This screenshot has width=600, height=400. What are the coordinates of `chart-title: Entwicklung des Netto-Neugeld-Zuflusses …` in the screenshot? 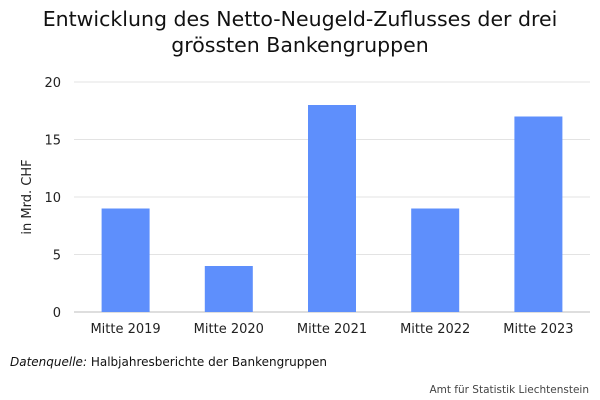 It's located at (300, 32).